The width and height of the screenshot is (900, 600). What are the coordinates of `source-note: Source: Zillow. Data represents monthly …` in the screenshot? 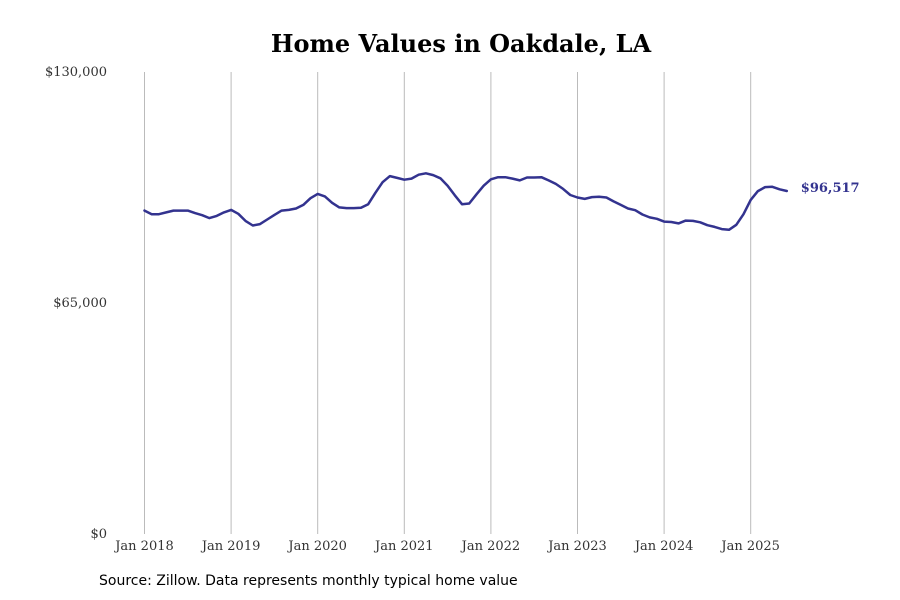 It's located at (308, 581).